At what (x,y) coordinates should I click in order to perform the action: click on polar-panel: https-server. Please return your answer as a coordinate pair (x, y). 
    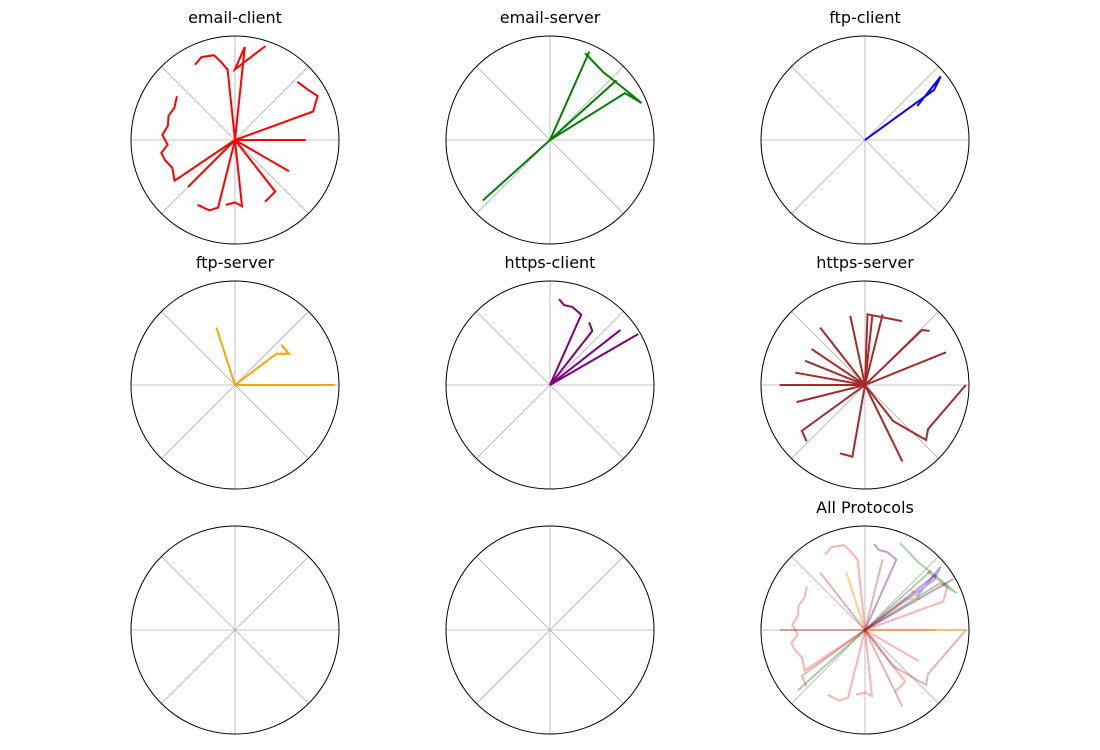
    Looking at the image, I should click on (865, 371).